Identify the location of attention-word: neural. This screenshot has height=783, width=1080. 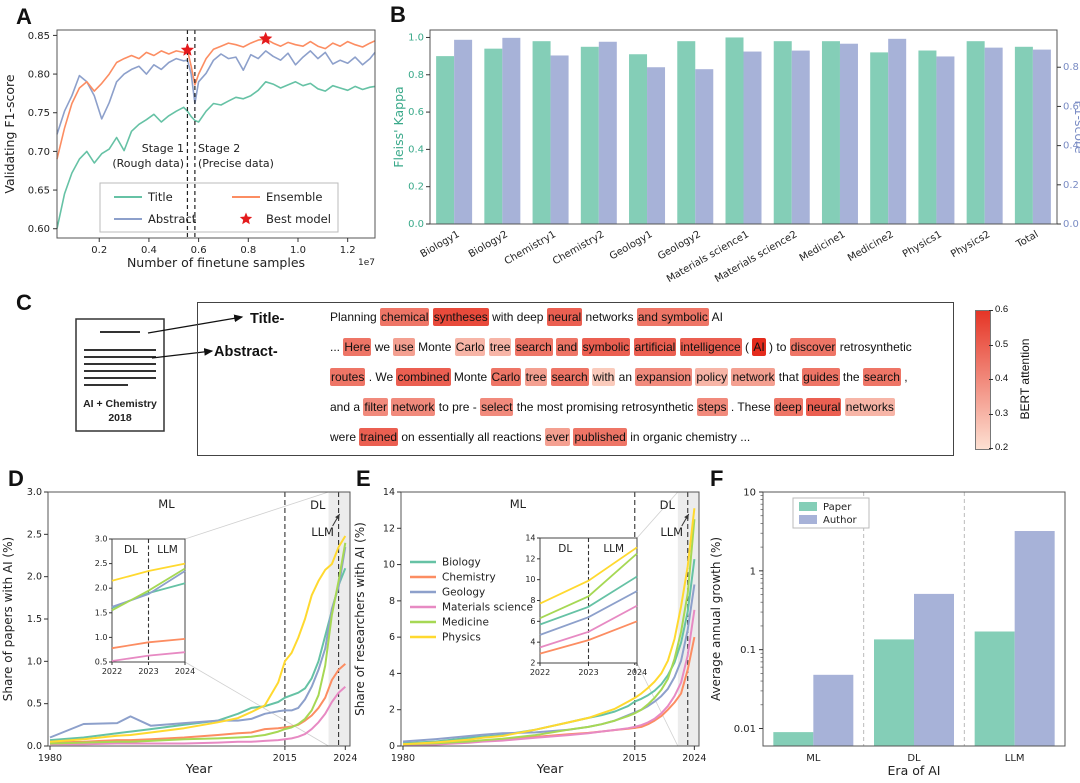
(824, 407).